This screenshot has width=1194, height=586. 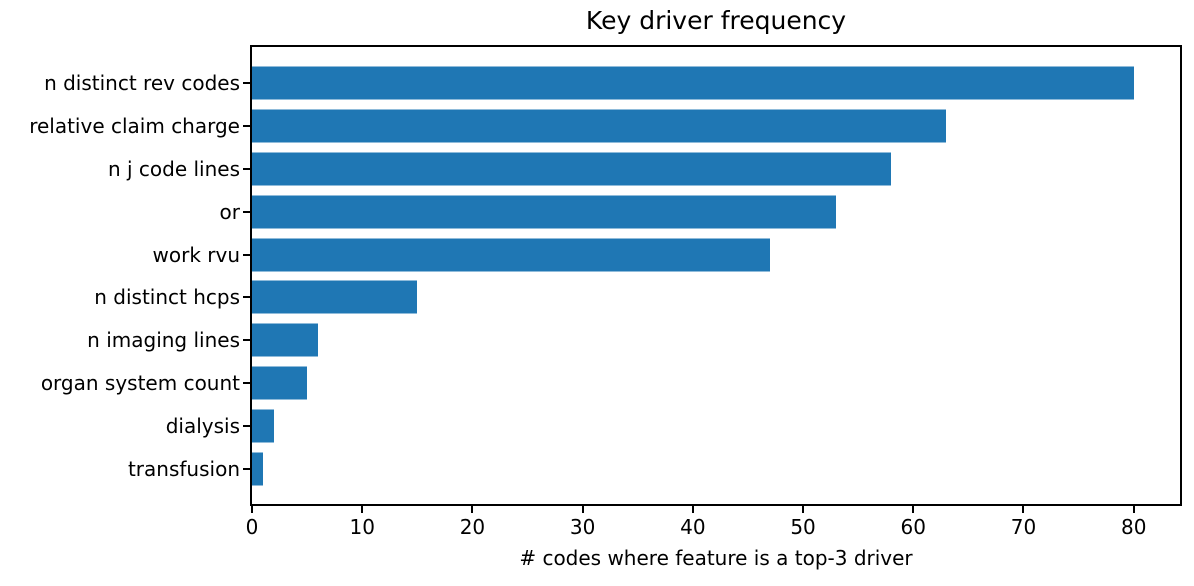 I want to click on bar-row: work rvu, so click(x=666, y=254).